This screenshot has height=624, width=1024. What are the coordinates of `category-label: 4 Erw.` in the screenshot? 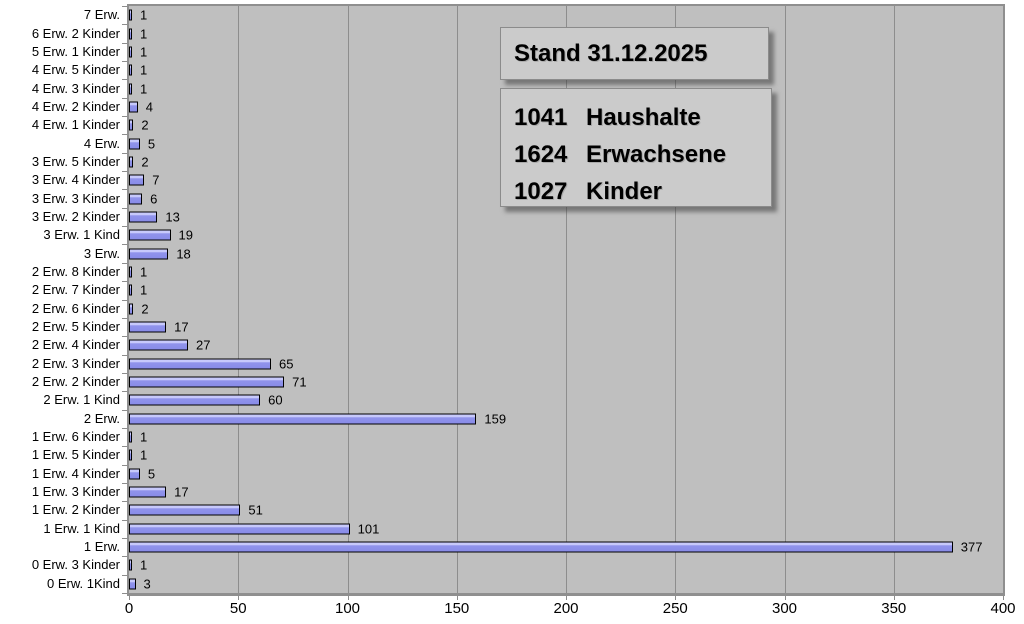 It's located at (101, 143).